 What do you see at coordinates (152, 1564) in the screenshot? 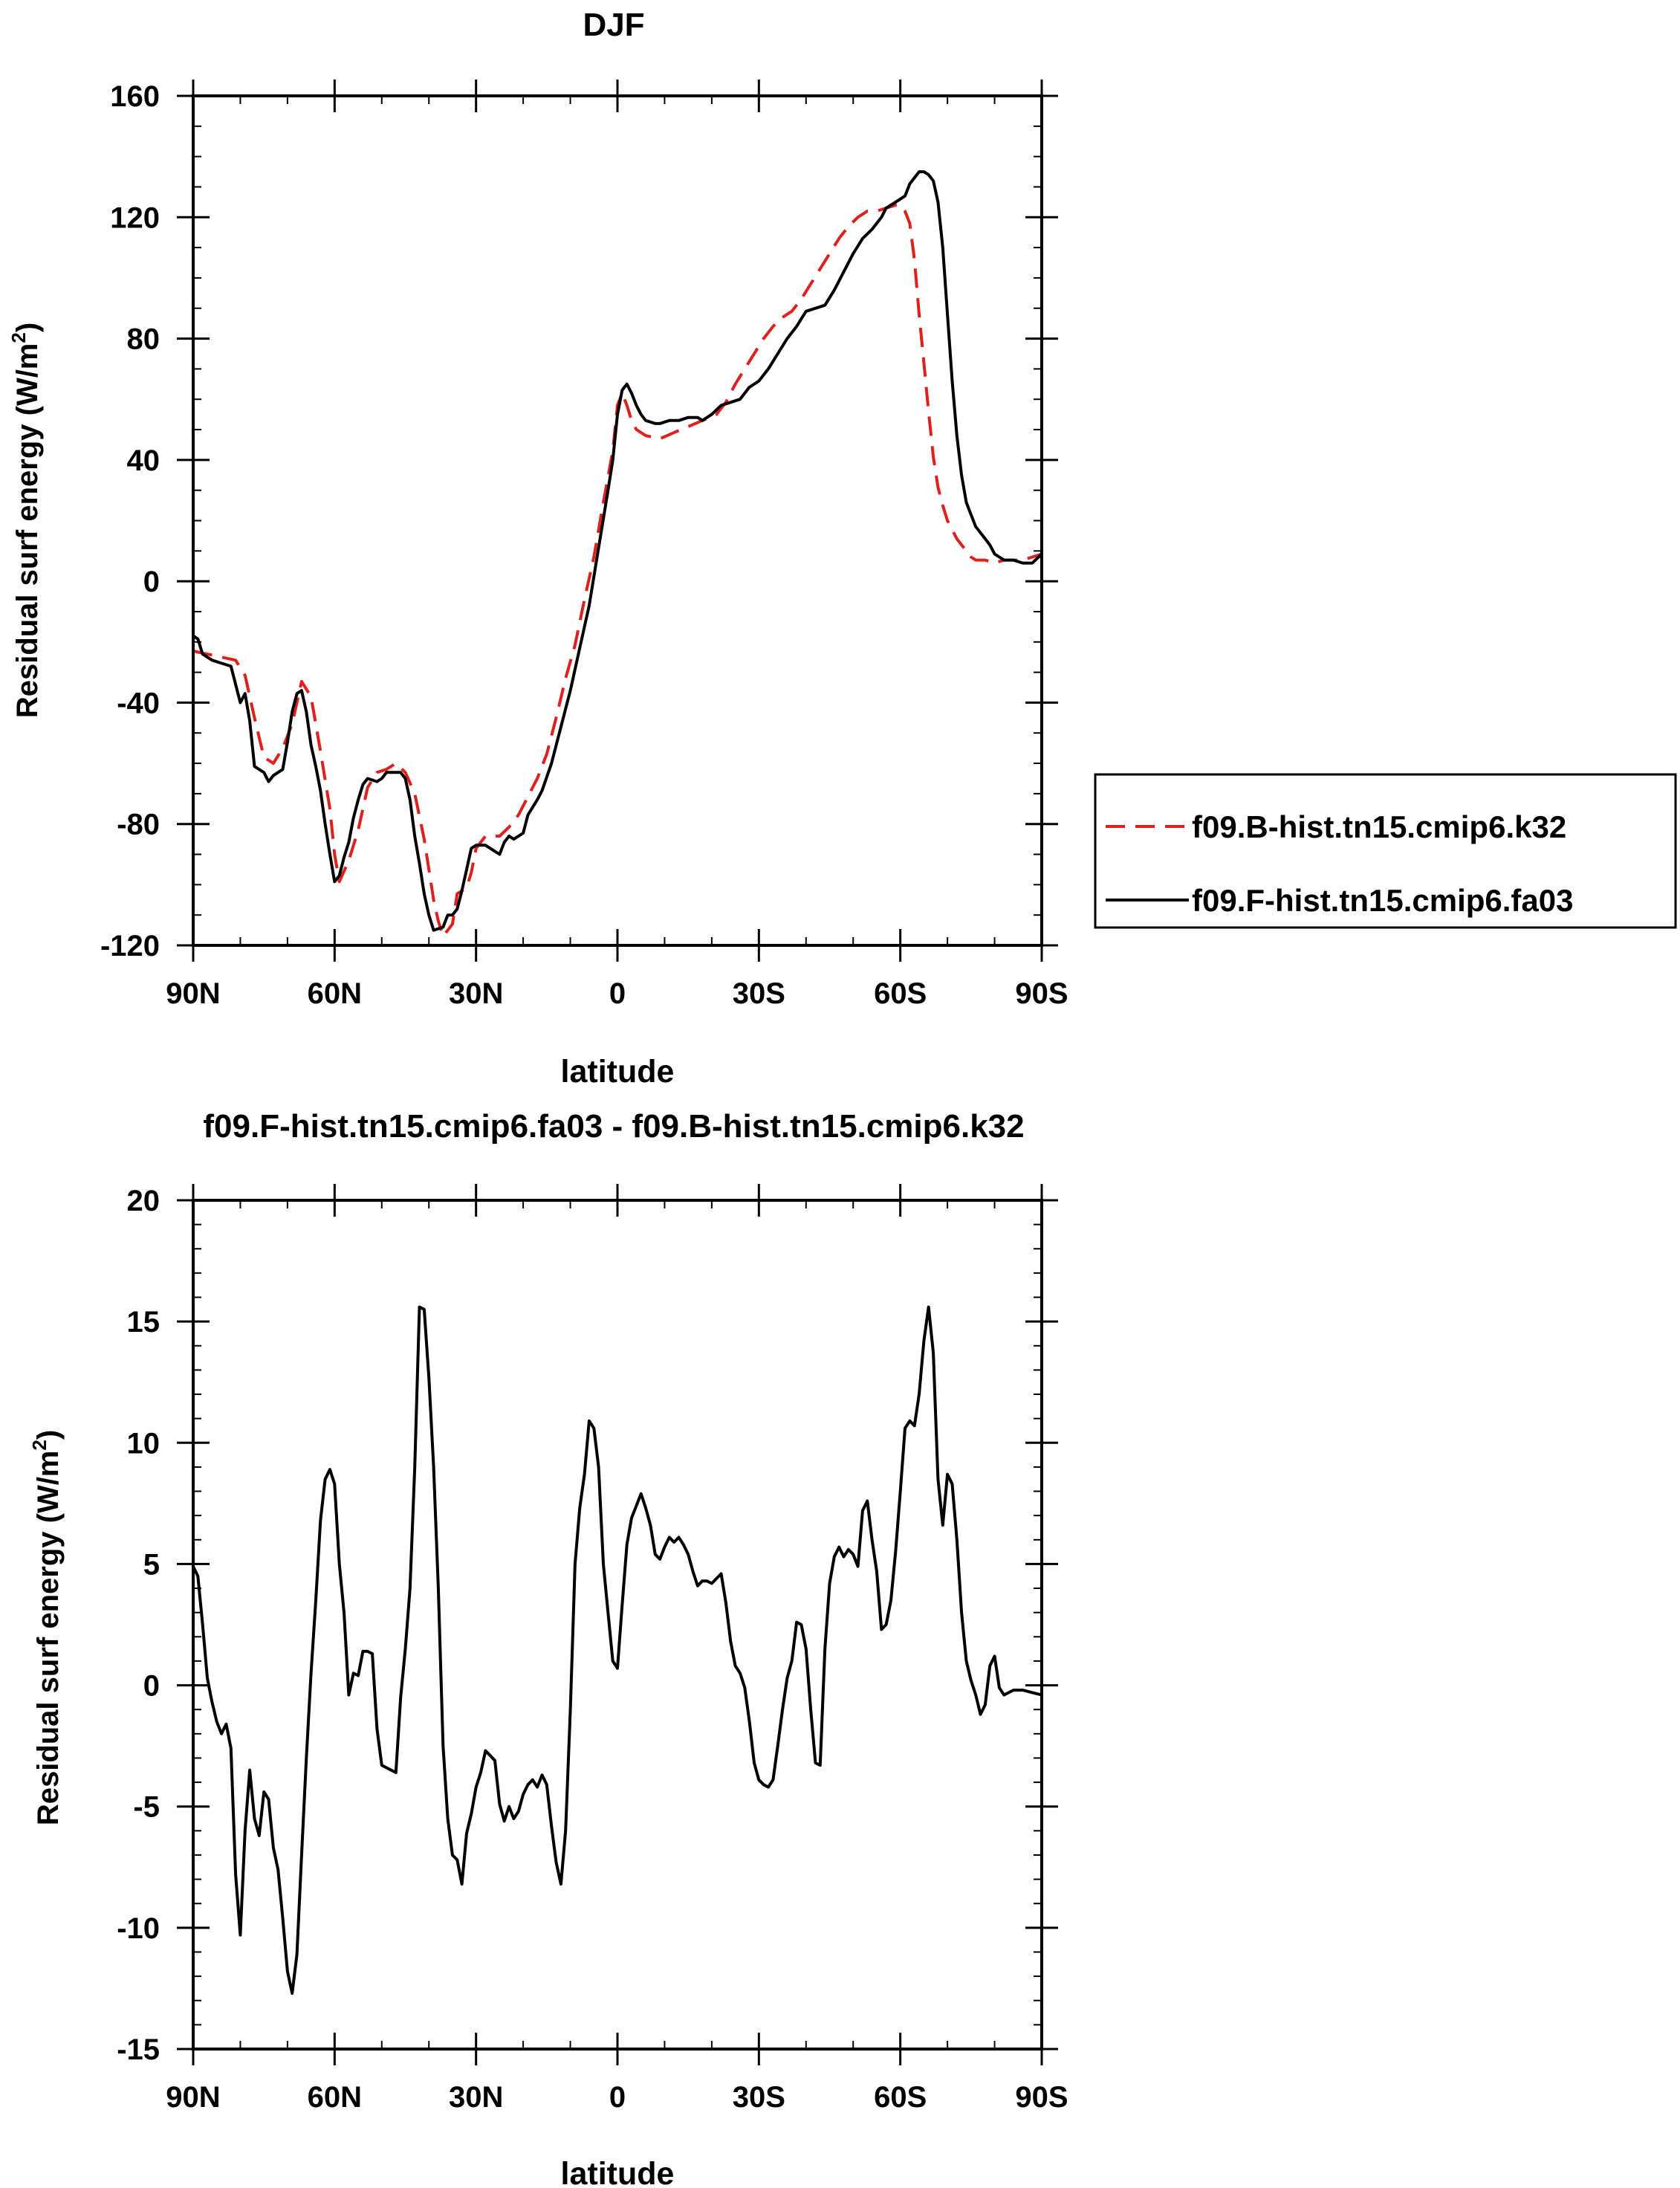
I see `y-tick-label: 5` at bounding box center [152, 1564].